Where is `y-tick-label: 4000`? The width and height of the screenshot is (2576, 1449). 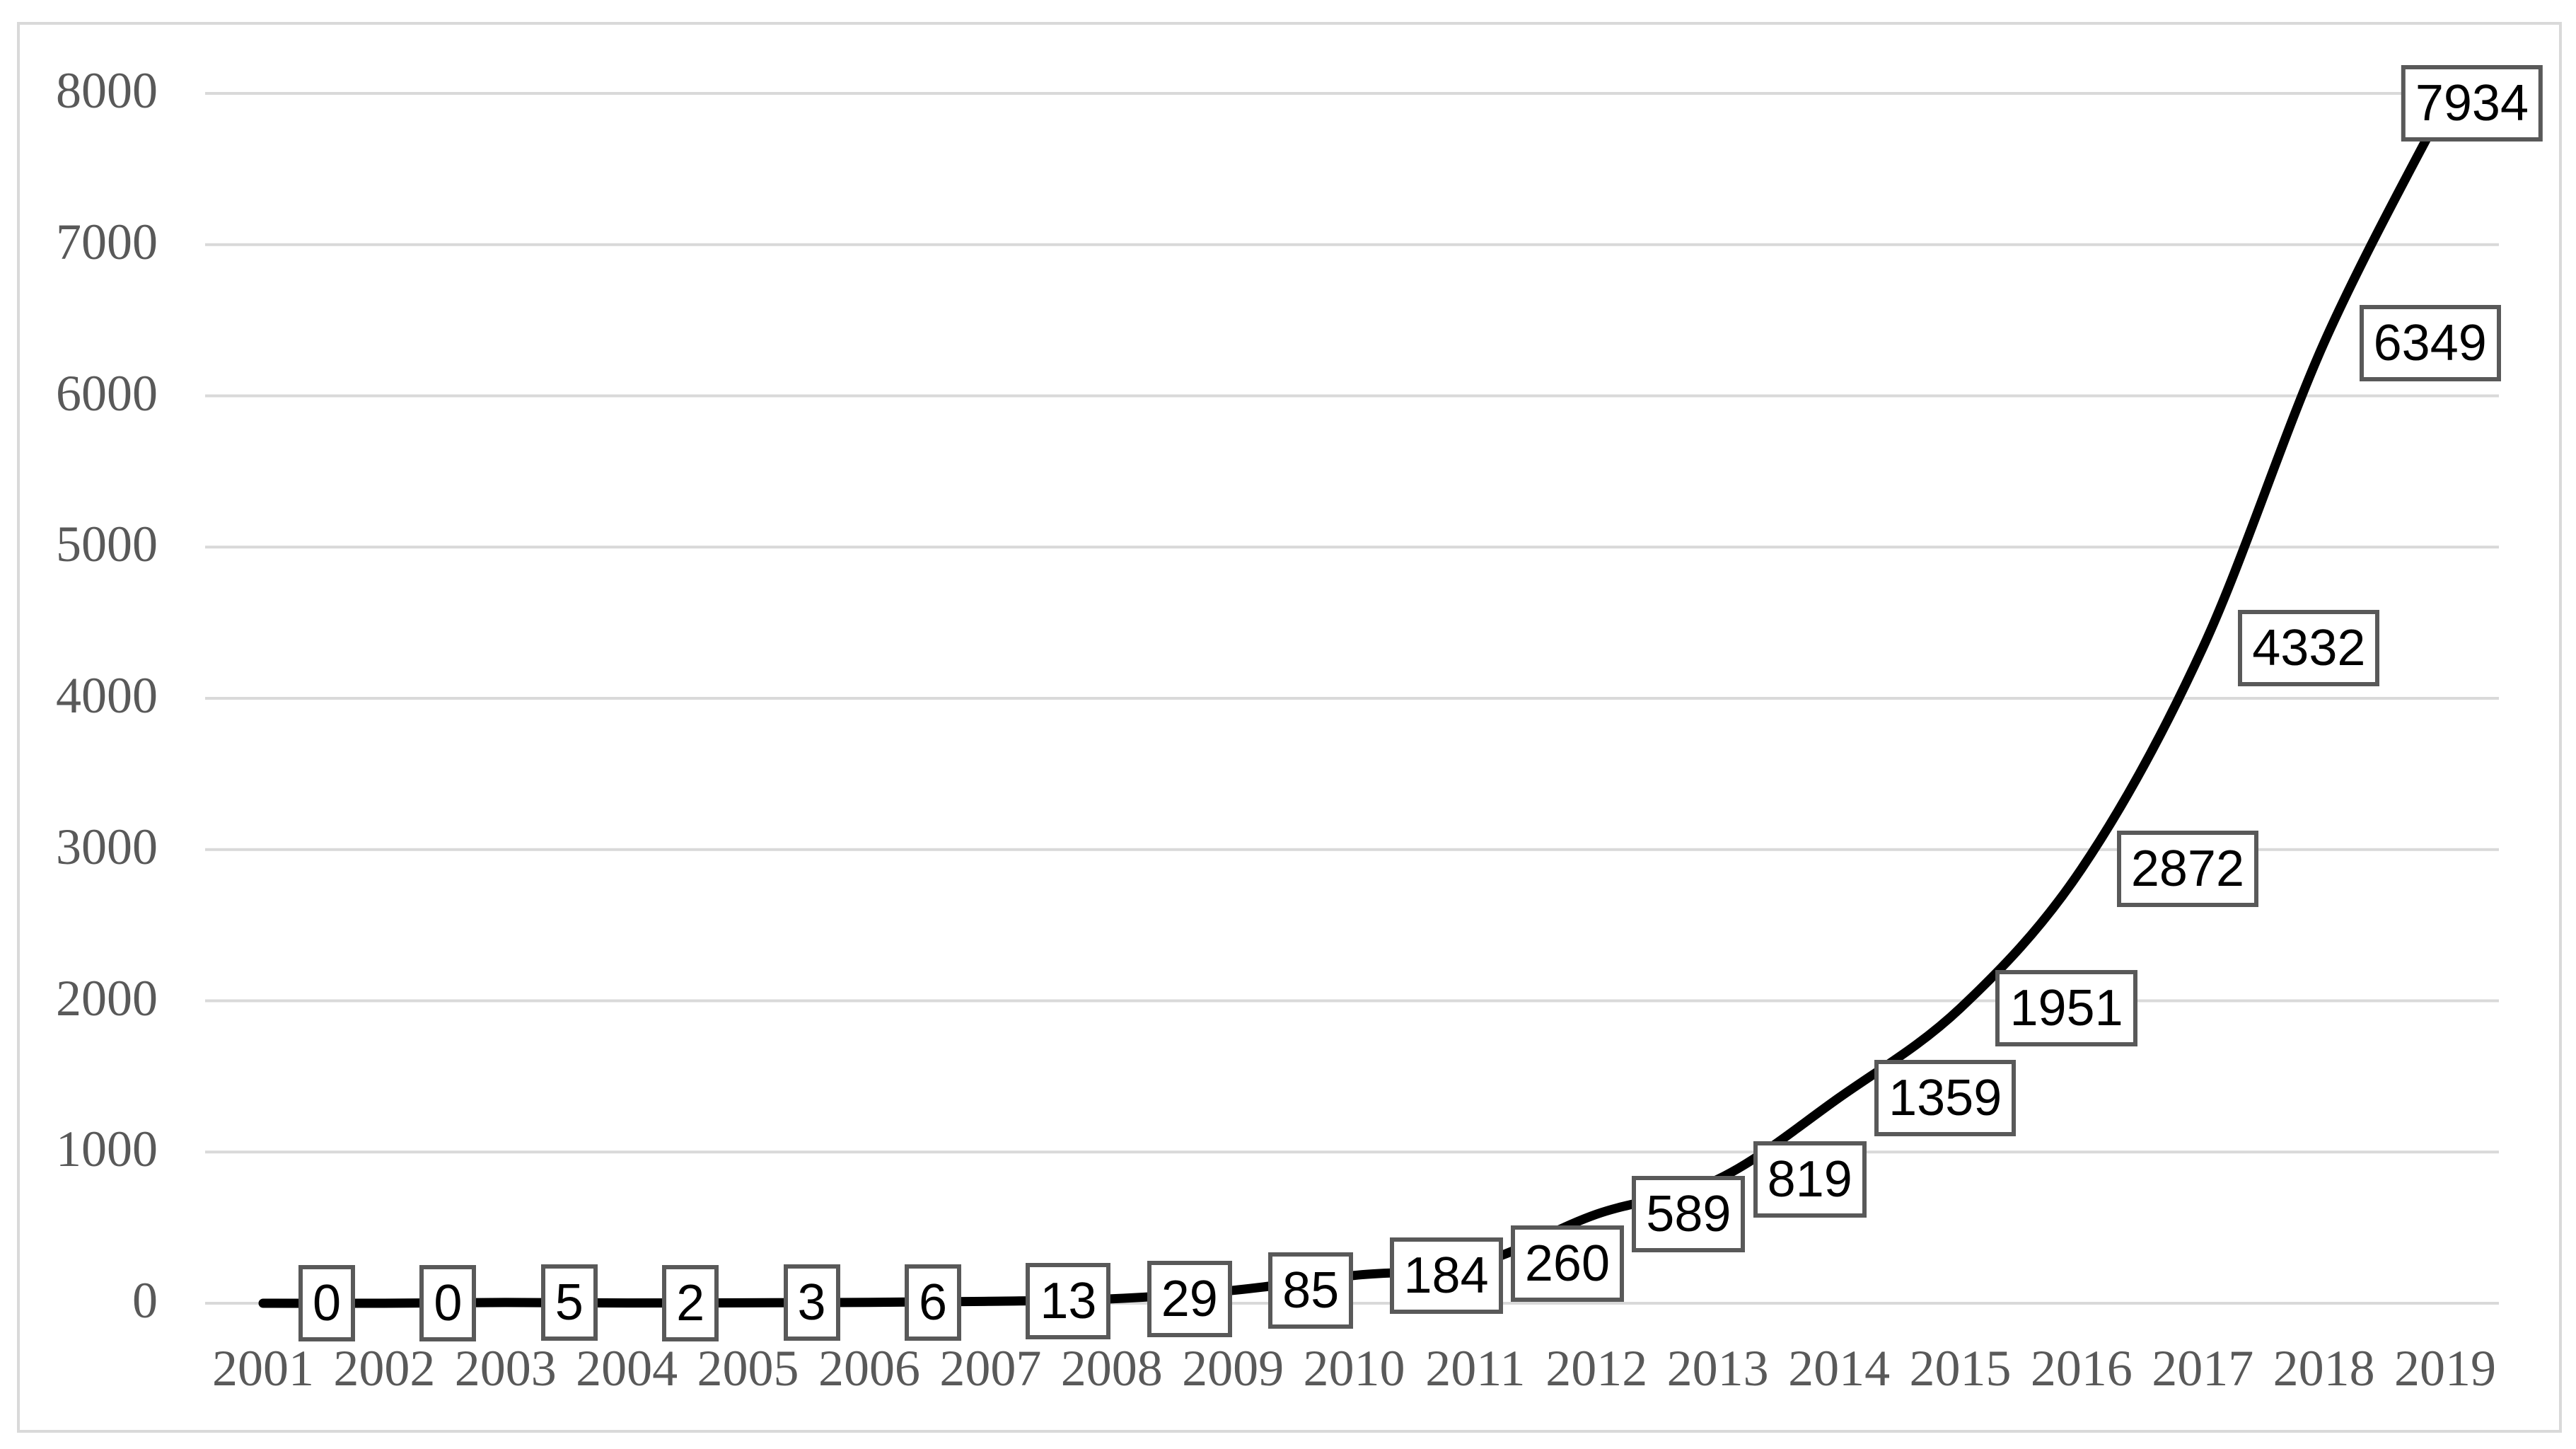 y-tick-label: 4000 is located at coordinates (107, 695).